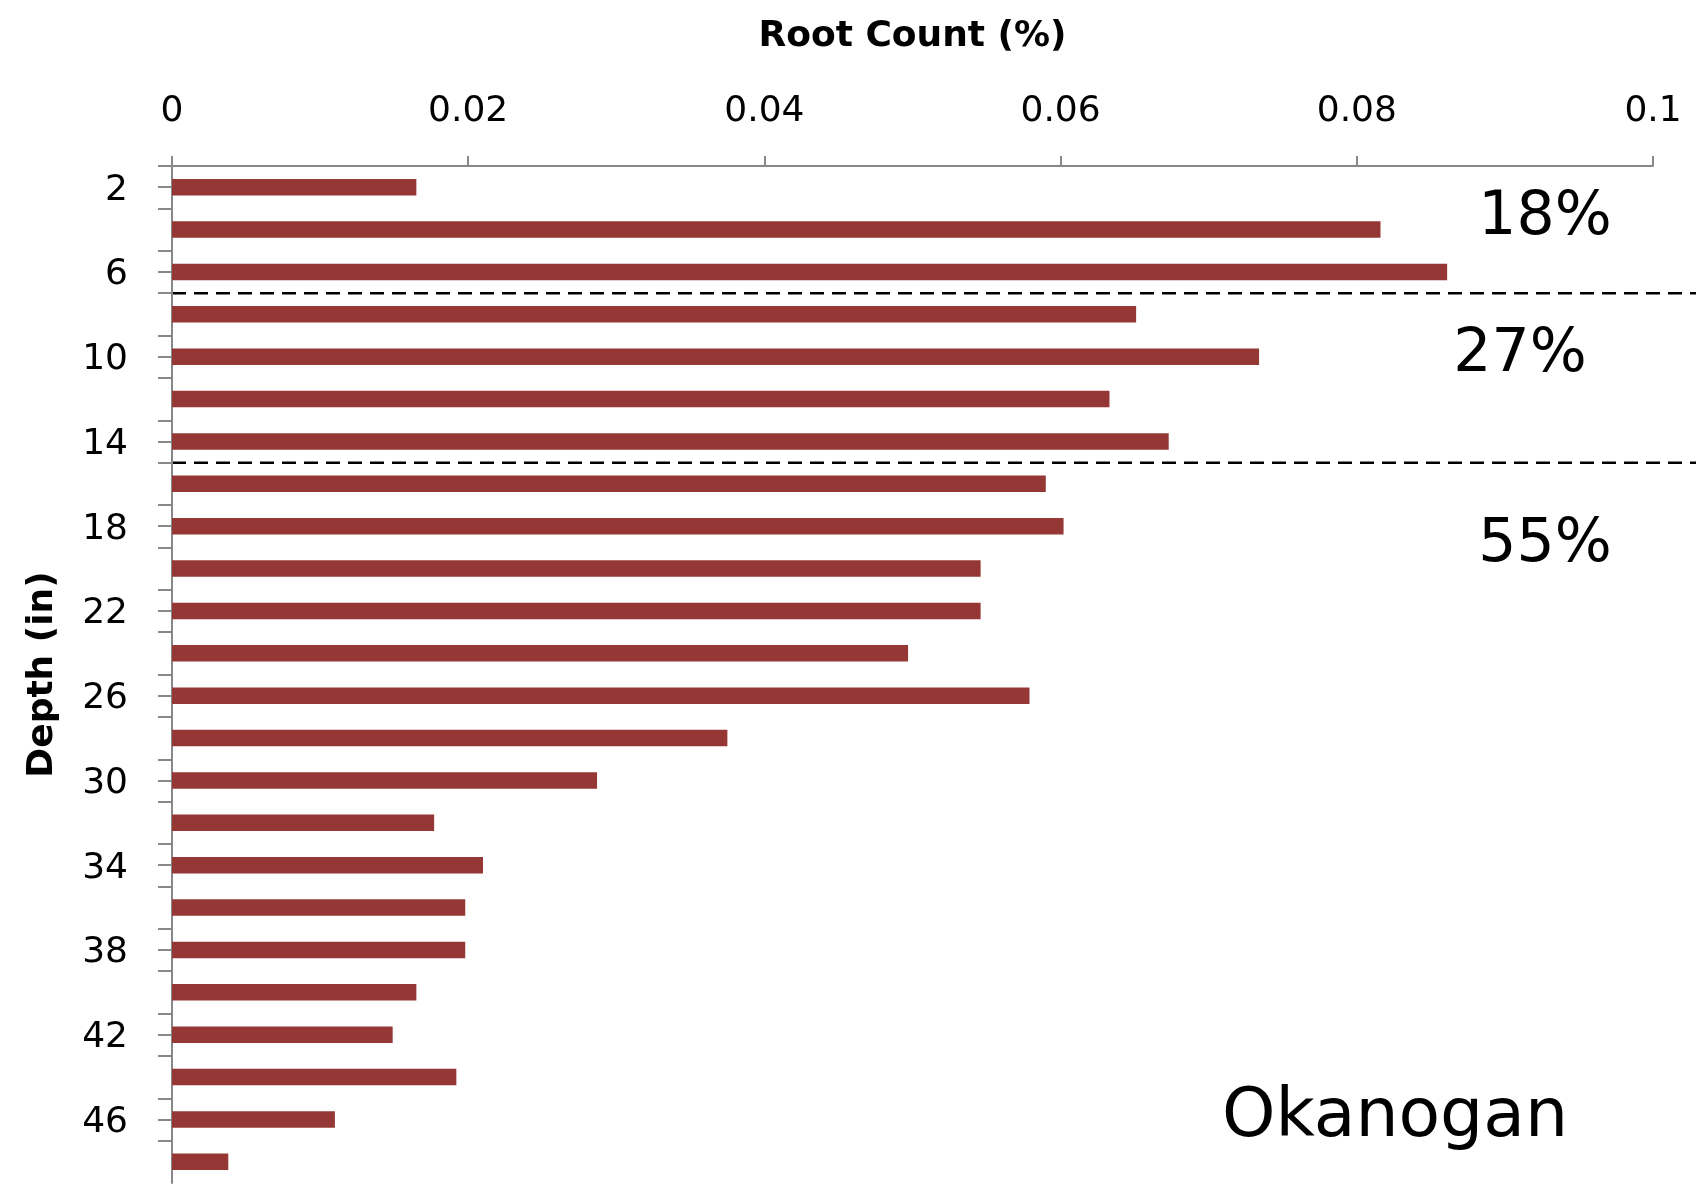  Describe the element at coordinates (105, 780) in the screenshot. I see `y-tick-label: 30` at that location.